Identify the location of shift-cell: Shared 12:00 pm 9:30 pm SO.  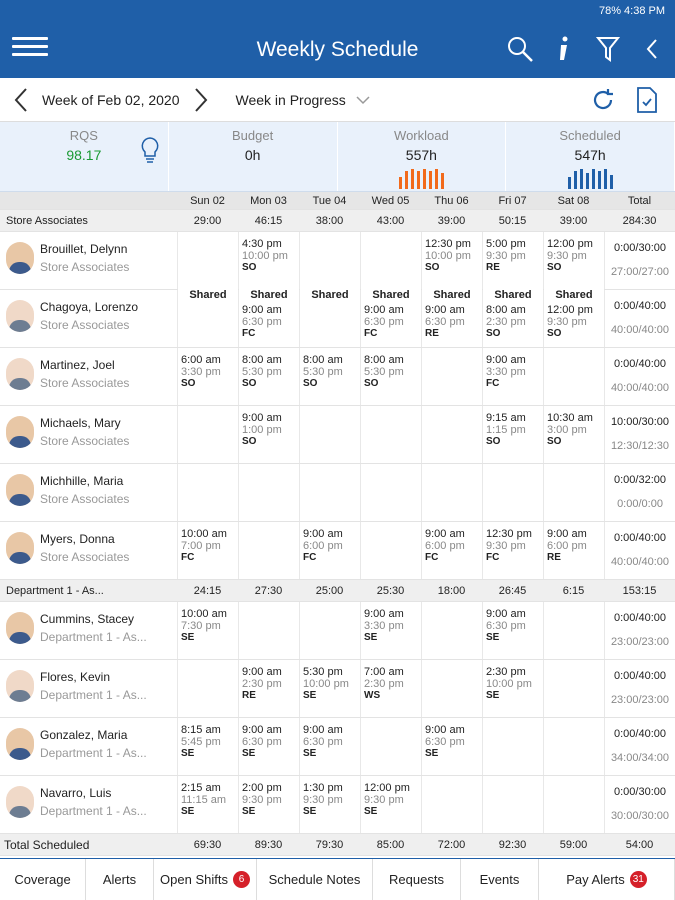
(573, 318).